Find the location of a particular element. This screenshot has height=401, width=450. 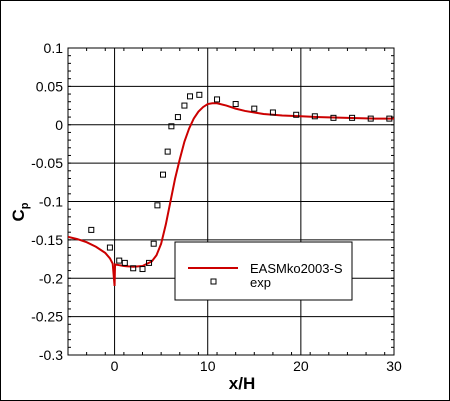

y-axis-title-main: C is located at coordinates (18, 215).